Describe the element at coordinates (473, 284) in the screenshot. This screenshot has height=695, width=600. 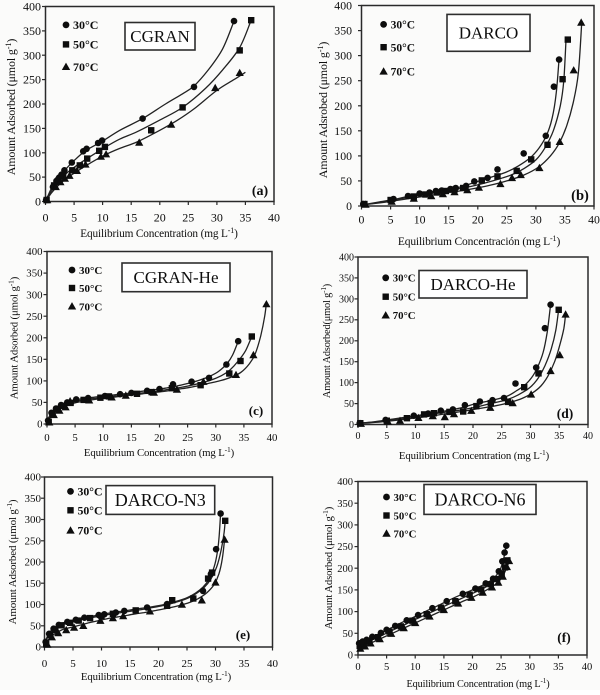
I see `svg-text: DARCO-He` at that location.